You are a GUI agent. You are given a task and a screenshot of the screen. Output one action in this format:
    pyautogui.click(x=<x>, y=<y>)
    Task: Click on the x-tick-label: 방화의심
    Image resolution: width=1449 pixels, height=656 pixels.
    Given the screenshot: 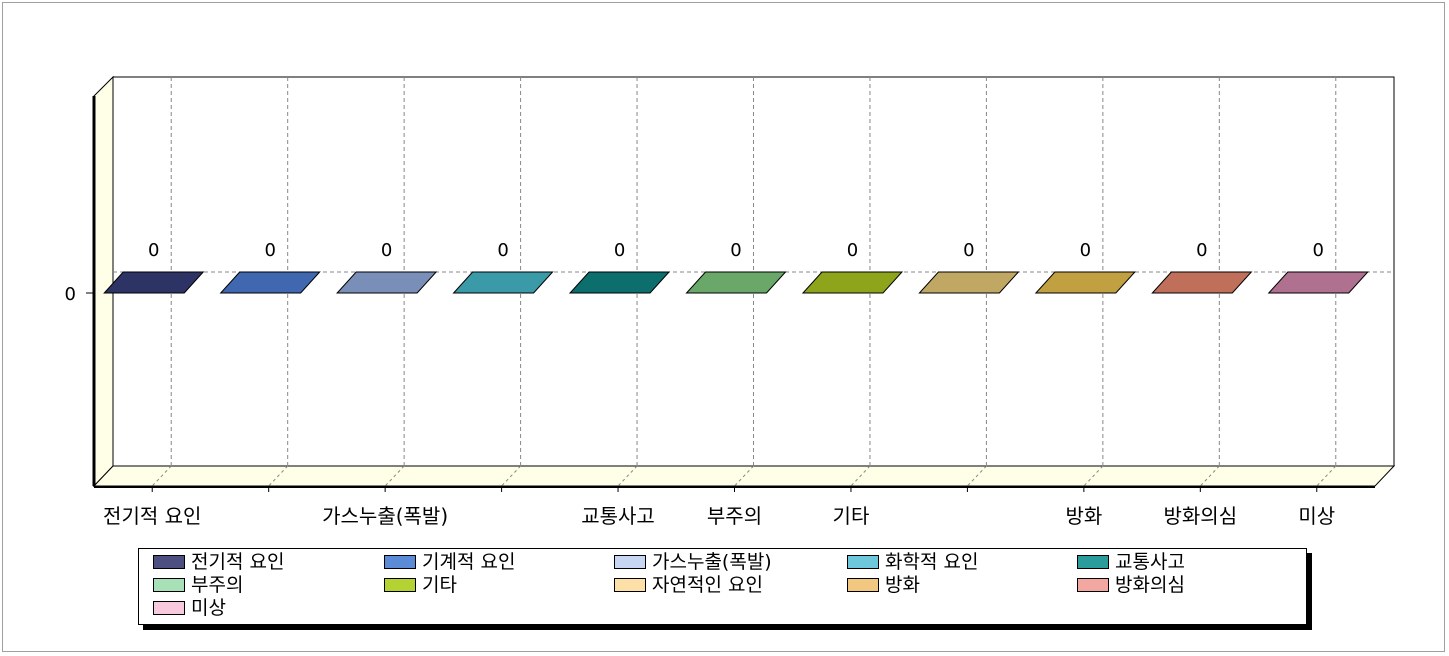 What is the action you would take?
    pyautogui.click(x=1201, y=516)
    